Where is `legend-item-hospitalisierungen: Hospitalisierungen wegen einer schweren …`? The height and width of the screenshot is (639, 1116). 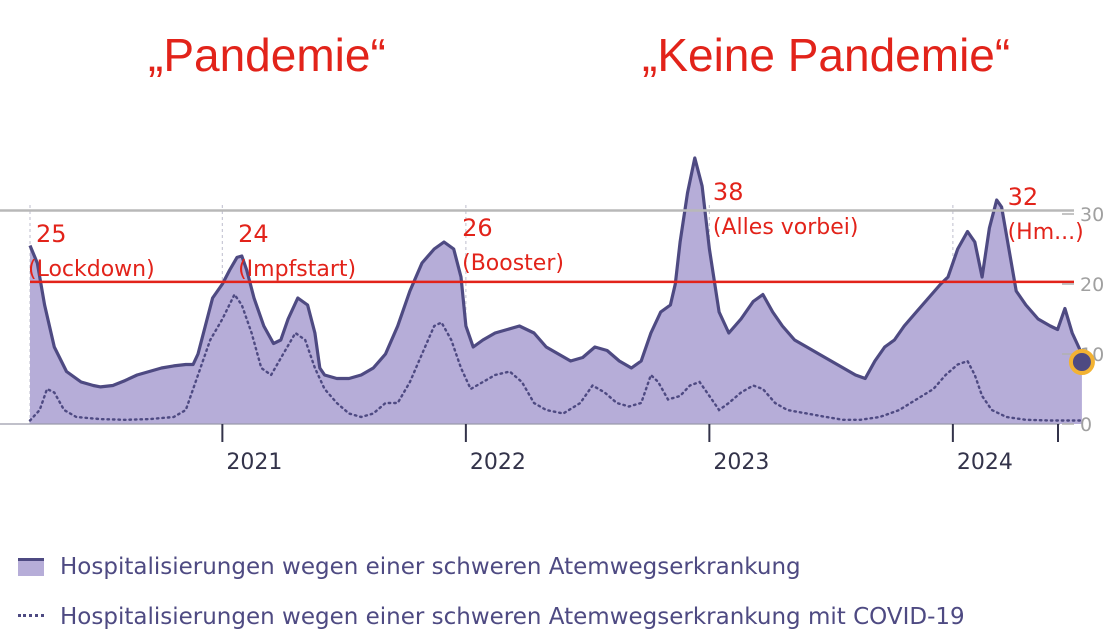
legend-item-hospitalisierungen: Hospitalisierungen wegen einer schweren … is located at coordinates (409, 567).